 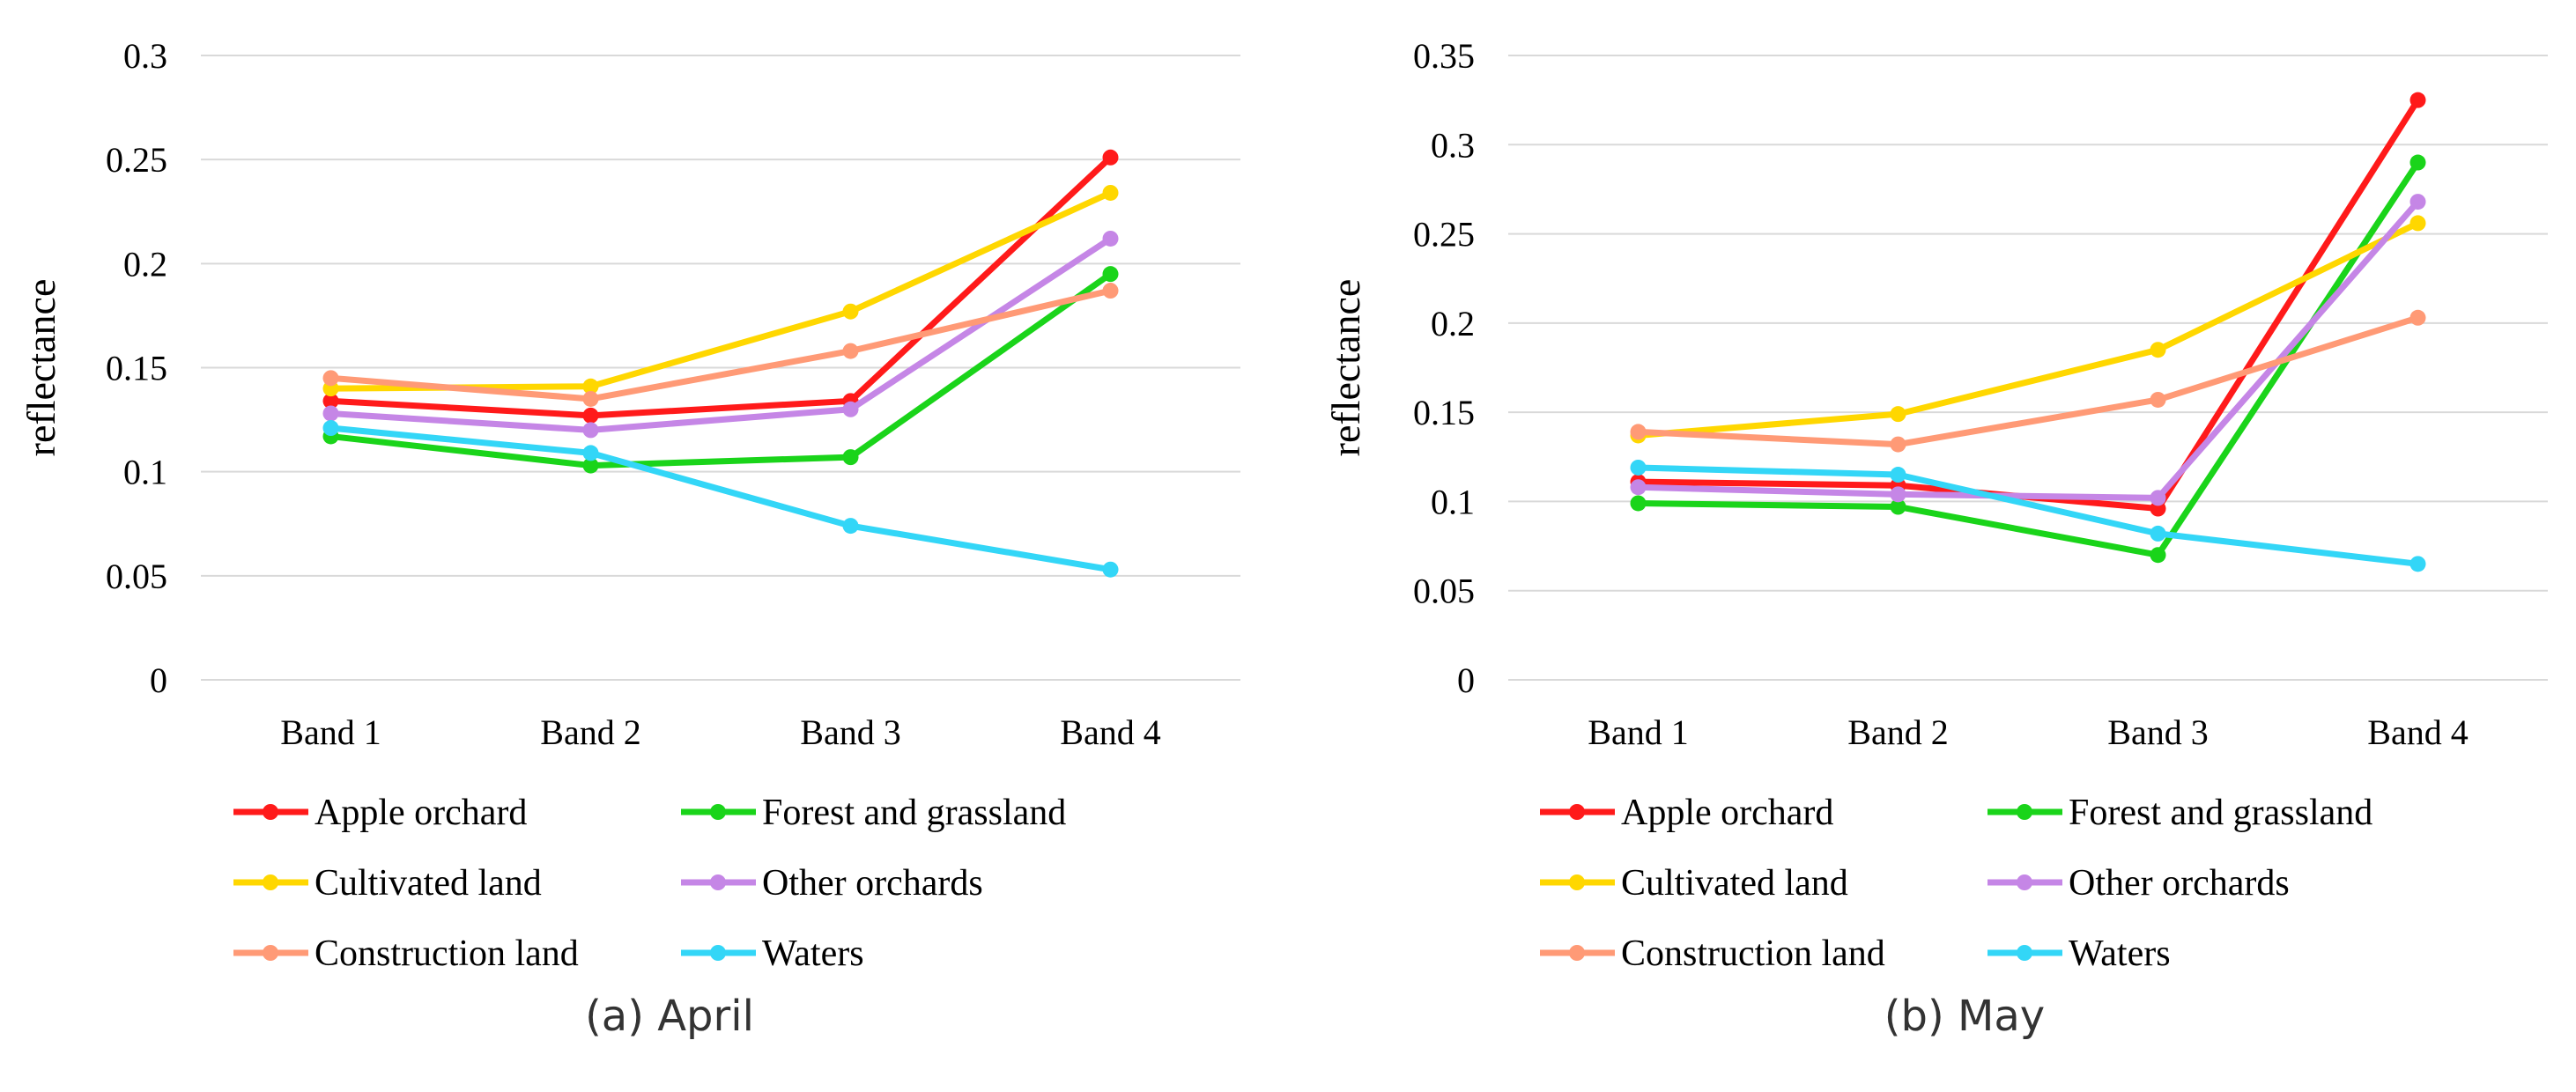 I want to click on legend-entry: Cultivated land, so click(x=1694, y=883).